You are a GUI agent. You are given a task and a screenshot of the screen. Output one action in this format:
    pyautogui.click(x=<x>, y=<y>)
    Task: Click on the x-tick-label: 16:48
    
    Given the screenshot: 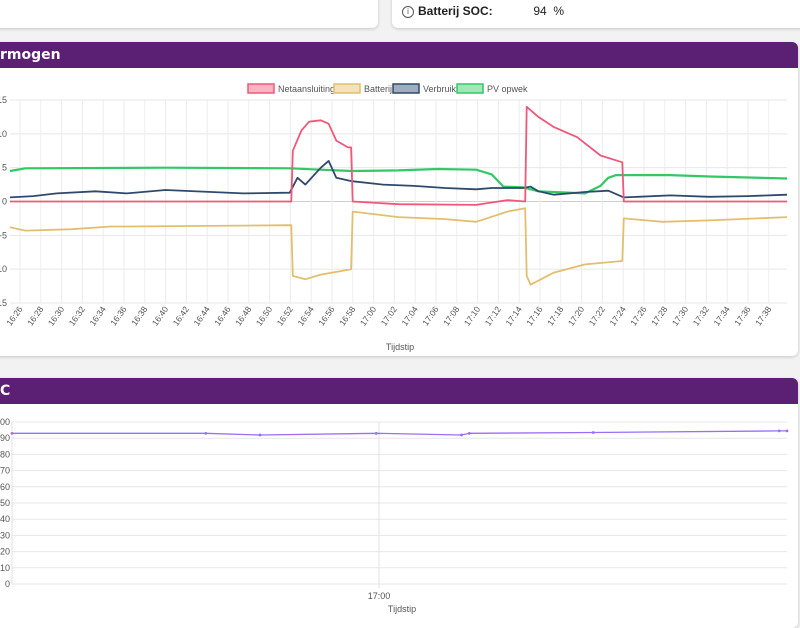 What is the action you would take?
    pyautogui.click(x=243, y=315)
    